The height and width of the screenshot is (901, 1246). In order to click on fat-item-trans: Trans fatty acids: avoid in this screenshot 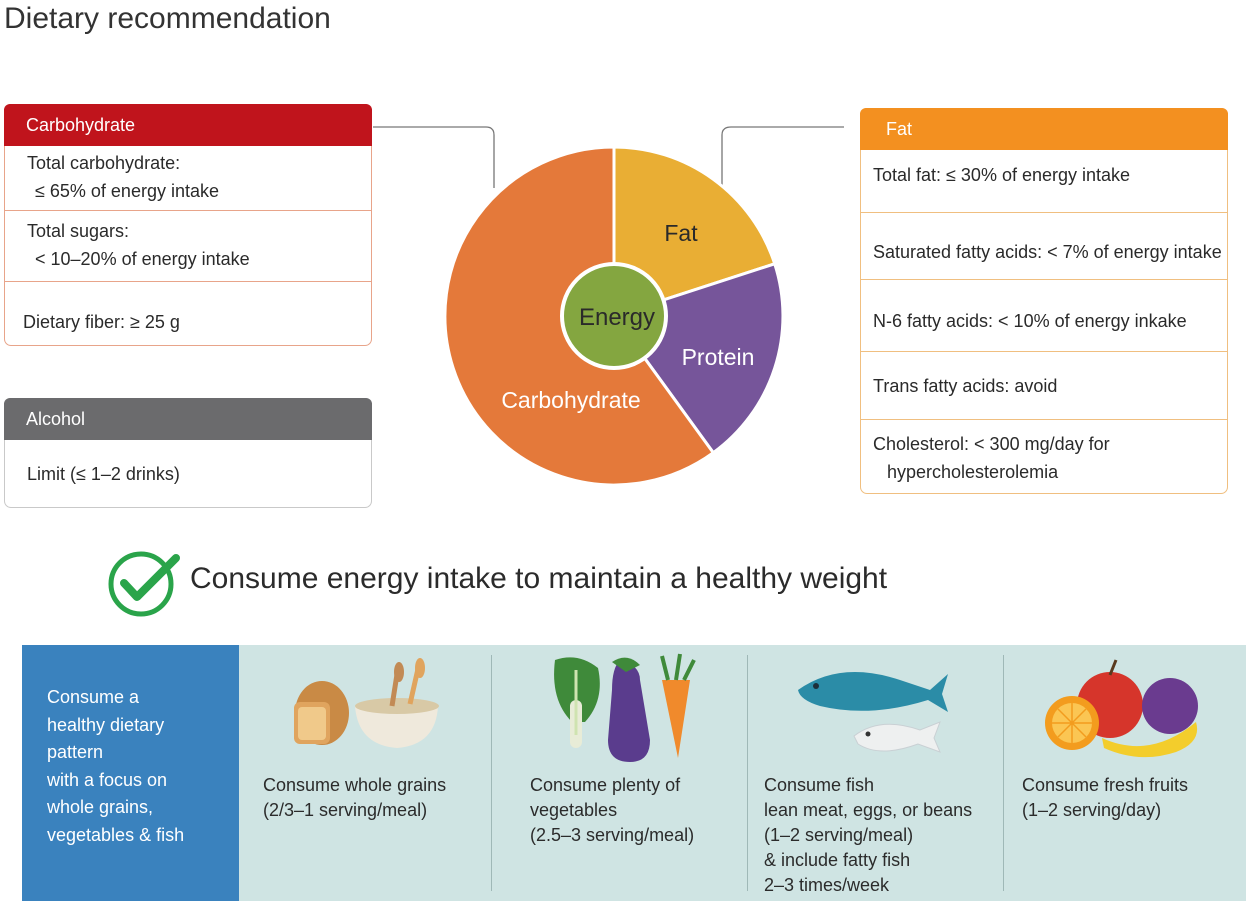, I will do `click(965, 386)`.